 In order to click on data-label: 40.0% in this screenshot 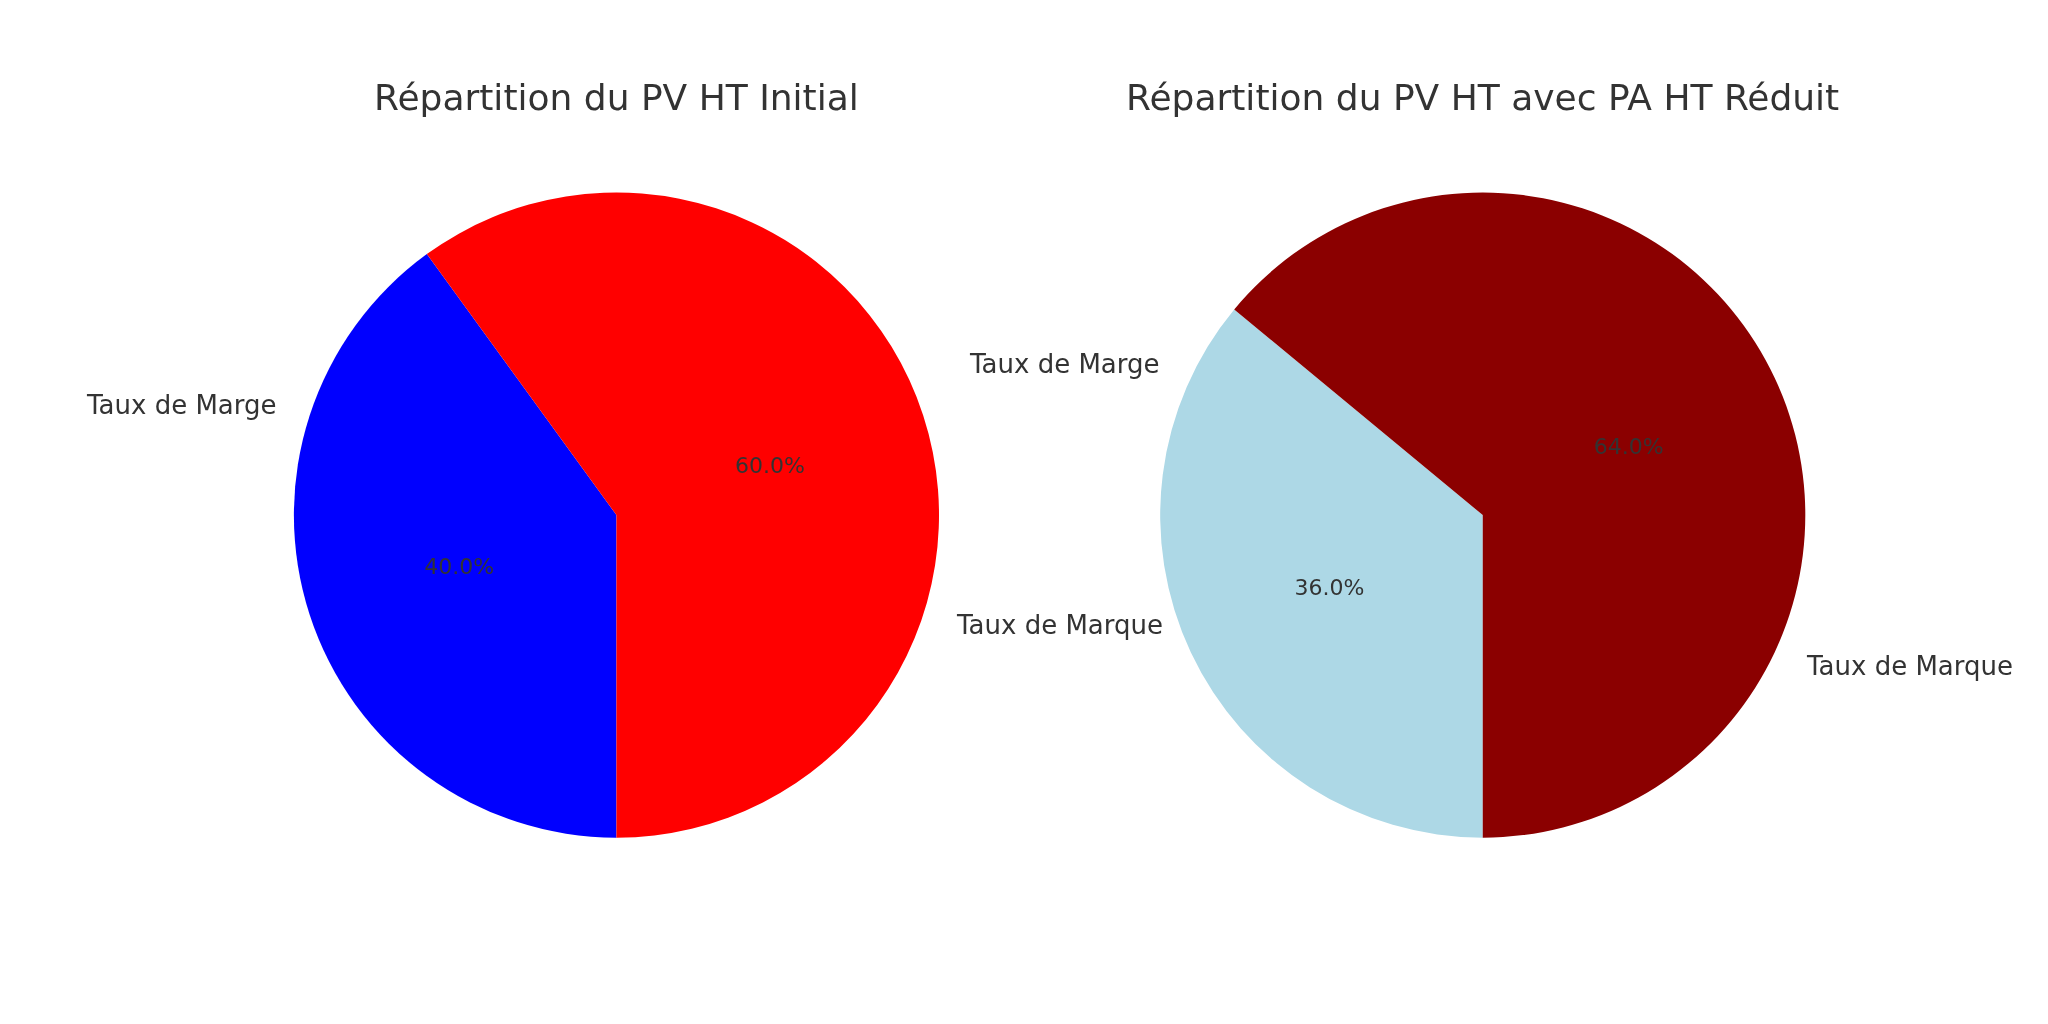, I will do `click(459, 566)`.